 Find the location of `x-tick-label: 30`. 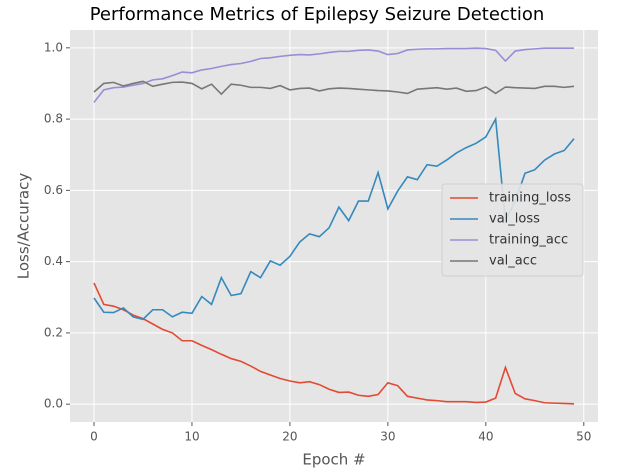

x-tick-label: 30 is located at coordinates (387, 437).